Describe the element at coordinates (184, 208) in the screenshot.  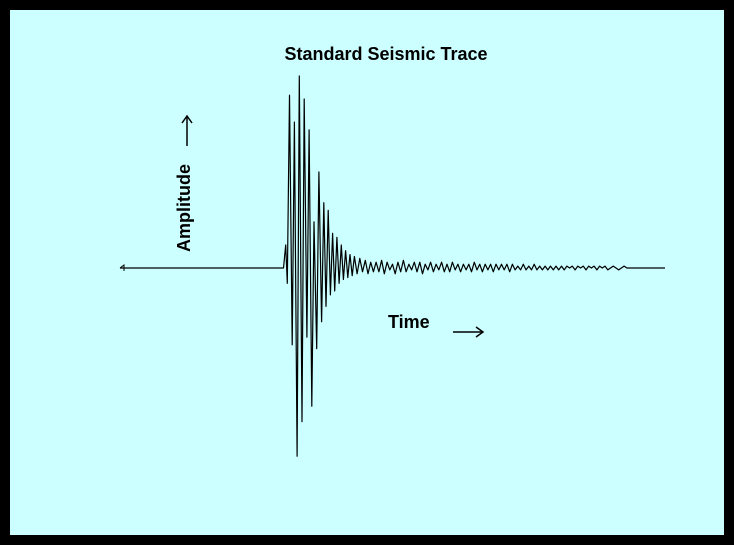
I see `y-axis-label: Amplitude` at that location.